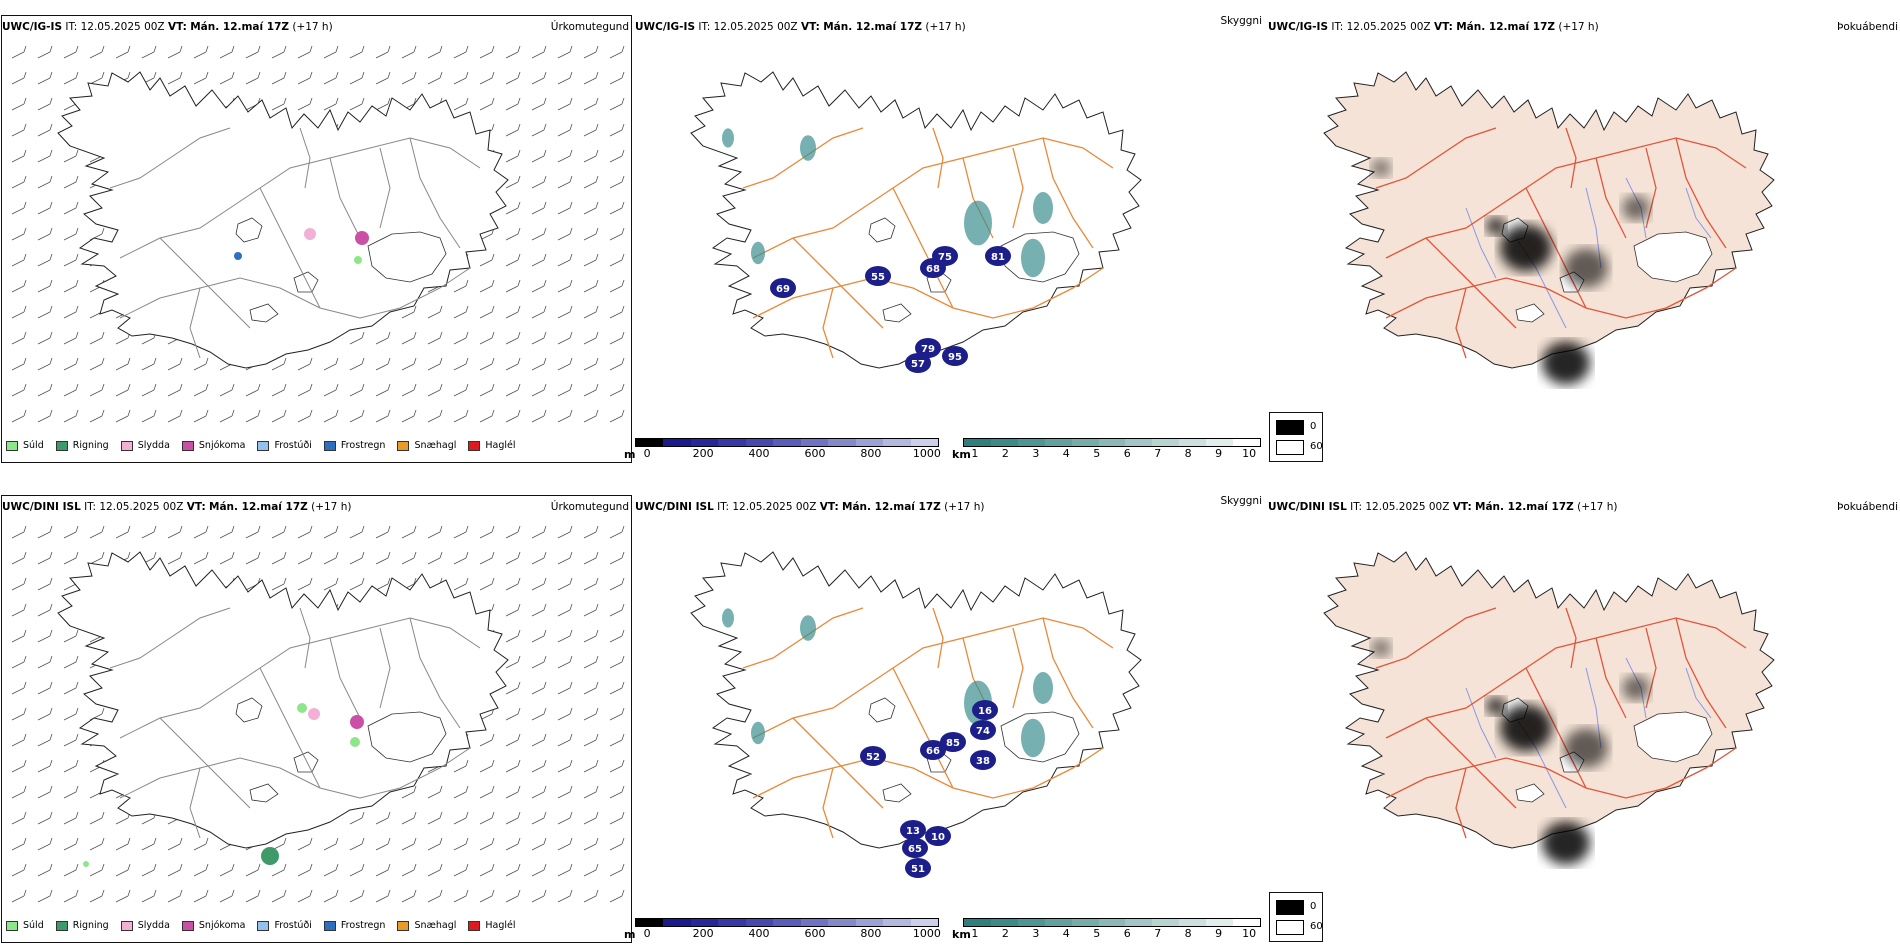 The width and height of the screenshot is (1900, 950). I want to click on precip-legend-item: Frostregn, so click(354, 445).